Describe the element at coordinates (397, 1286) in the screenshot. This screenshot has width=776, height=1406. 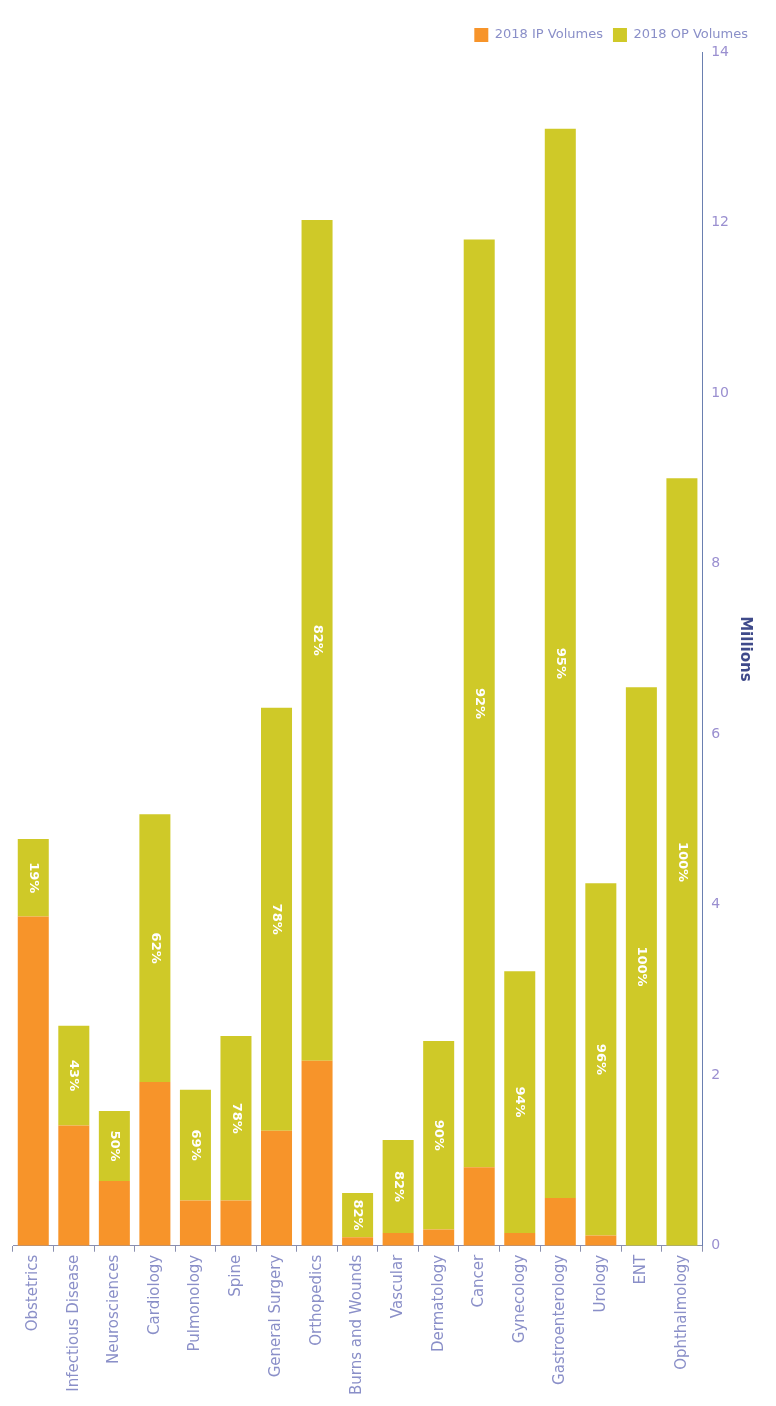
I see `x-tick-label: Vascular` at that location.